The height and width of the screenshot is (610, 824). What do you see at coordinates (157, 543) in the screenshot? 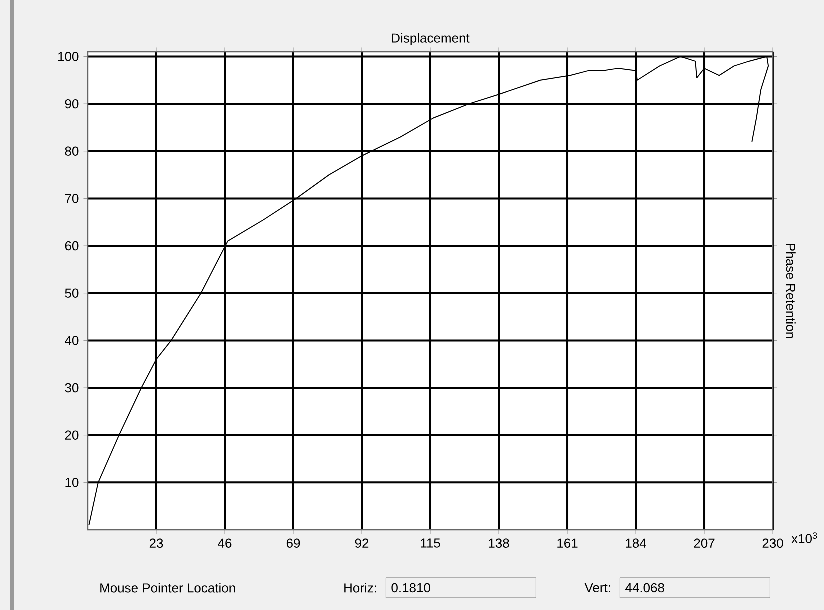
I see `x-tick-label: 23` at bounding box center [157, 543].